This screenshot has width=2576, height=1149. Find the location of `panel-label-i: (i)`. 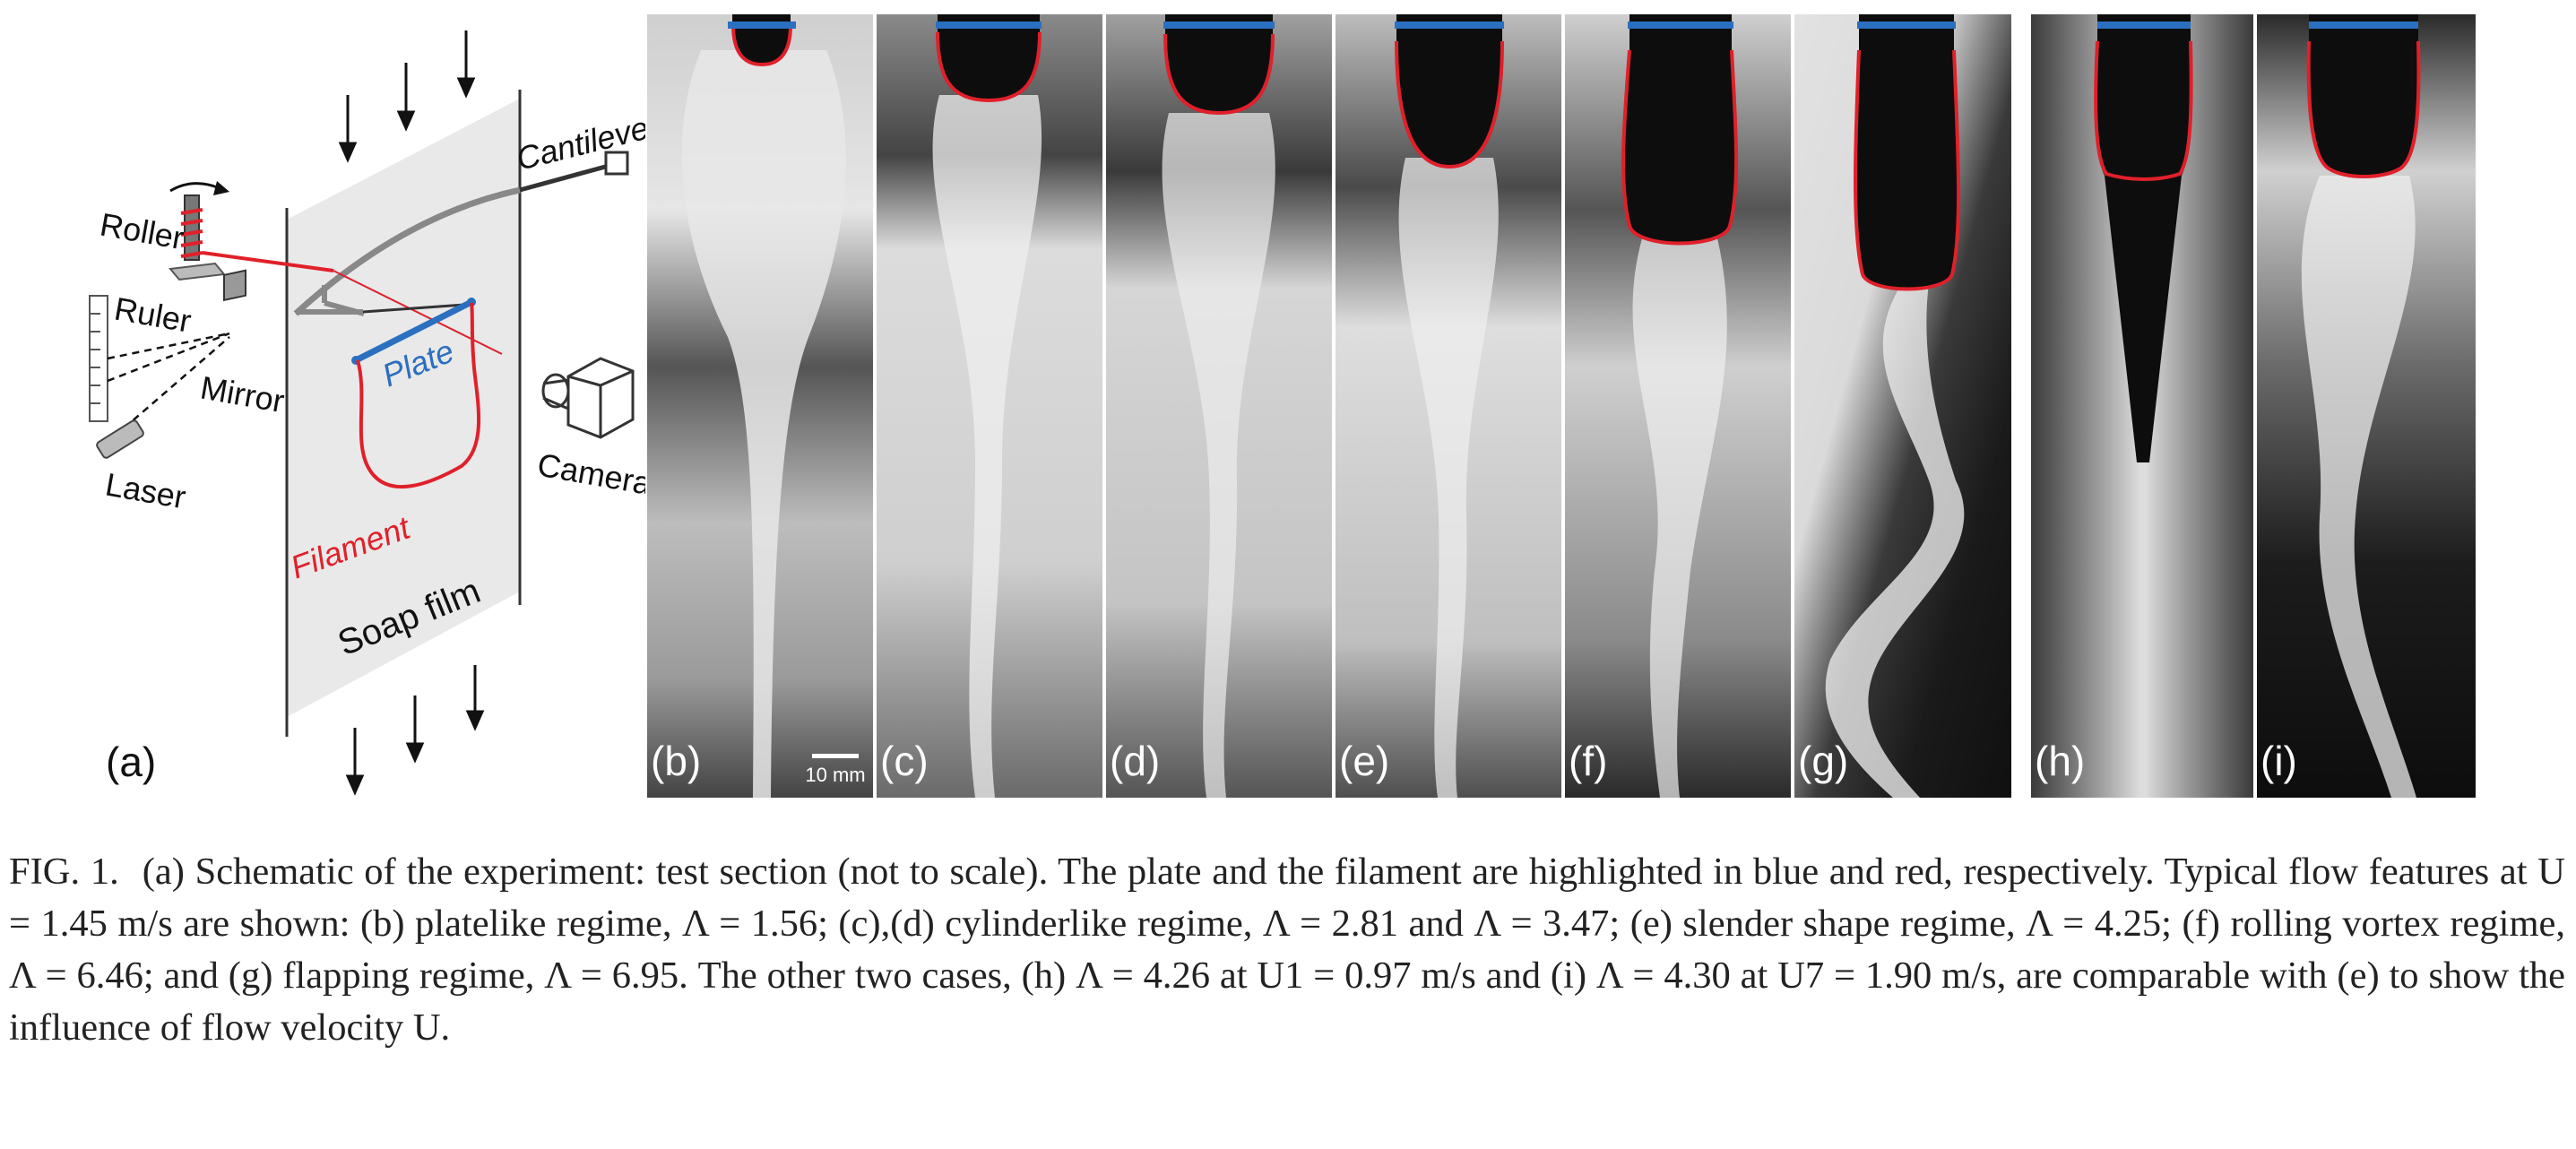

panel-label-i: (i) is located at coordinates (2278, 761).